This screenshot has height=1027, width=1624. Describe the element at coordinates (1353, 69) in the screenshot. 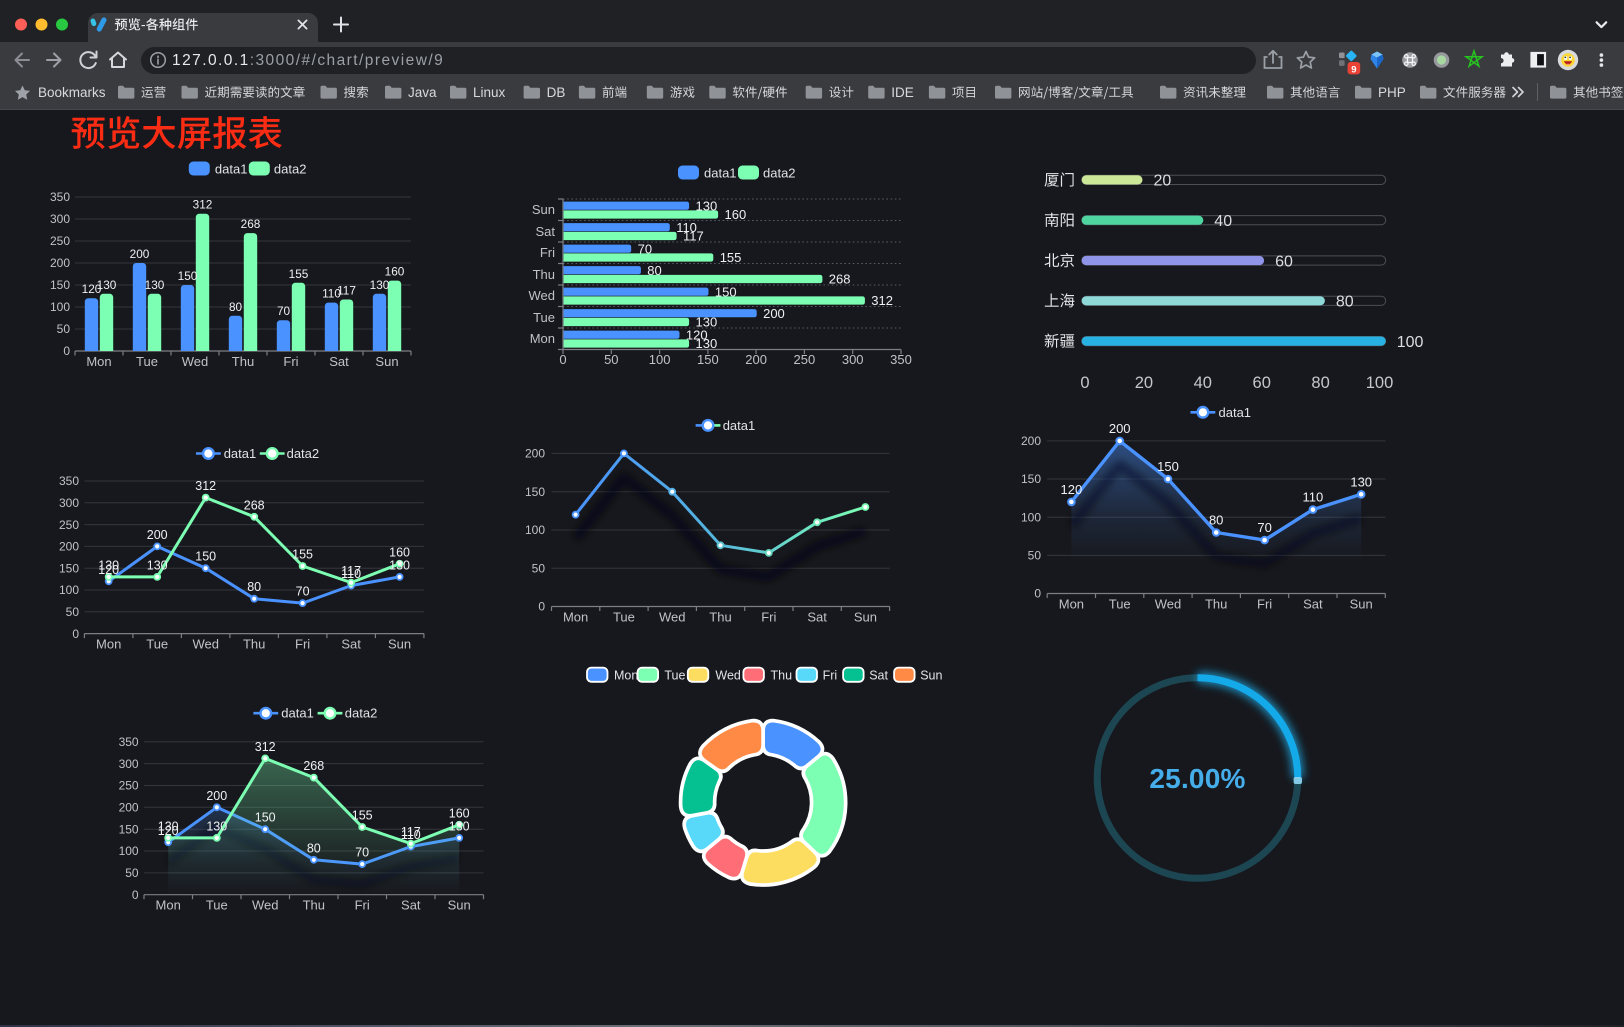

I see `svg-text: 9` at that location.